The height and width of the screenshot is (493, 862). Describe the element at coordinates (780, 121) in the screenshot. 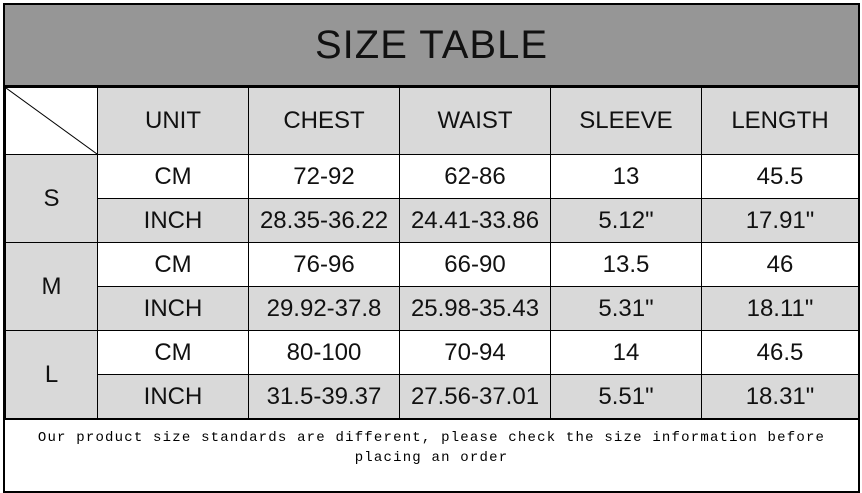

I see `header-length: LENGTH` at that location.